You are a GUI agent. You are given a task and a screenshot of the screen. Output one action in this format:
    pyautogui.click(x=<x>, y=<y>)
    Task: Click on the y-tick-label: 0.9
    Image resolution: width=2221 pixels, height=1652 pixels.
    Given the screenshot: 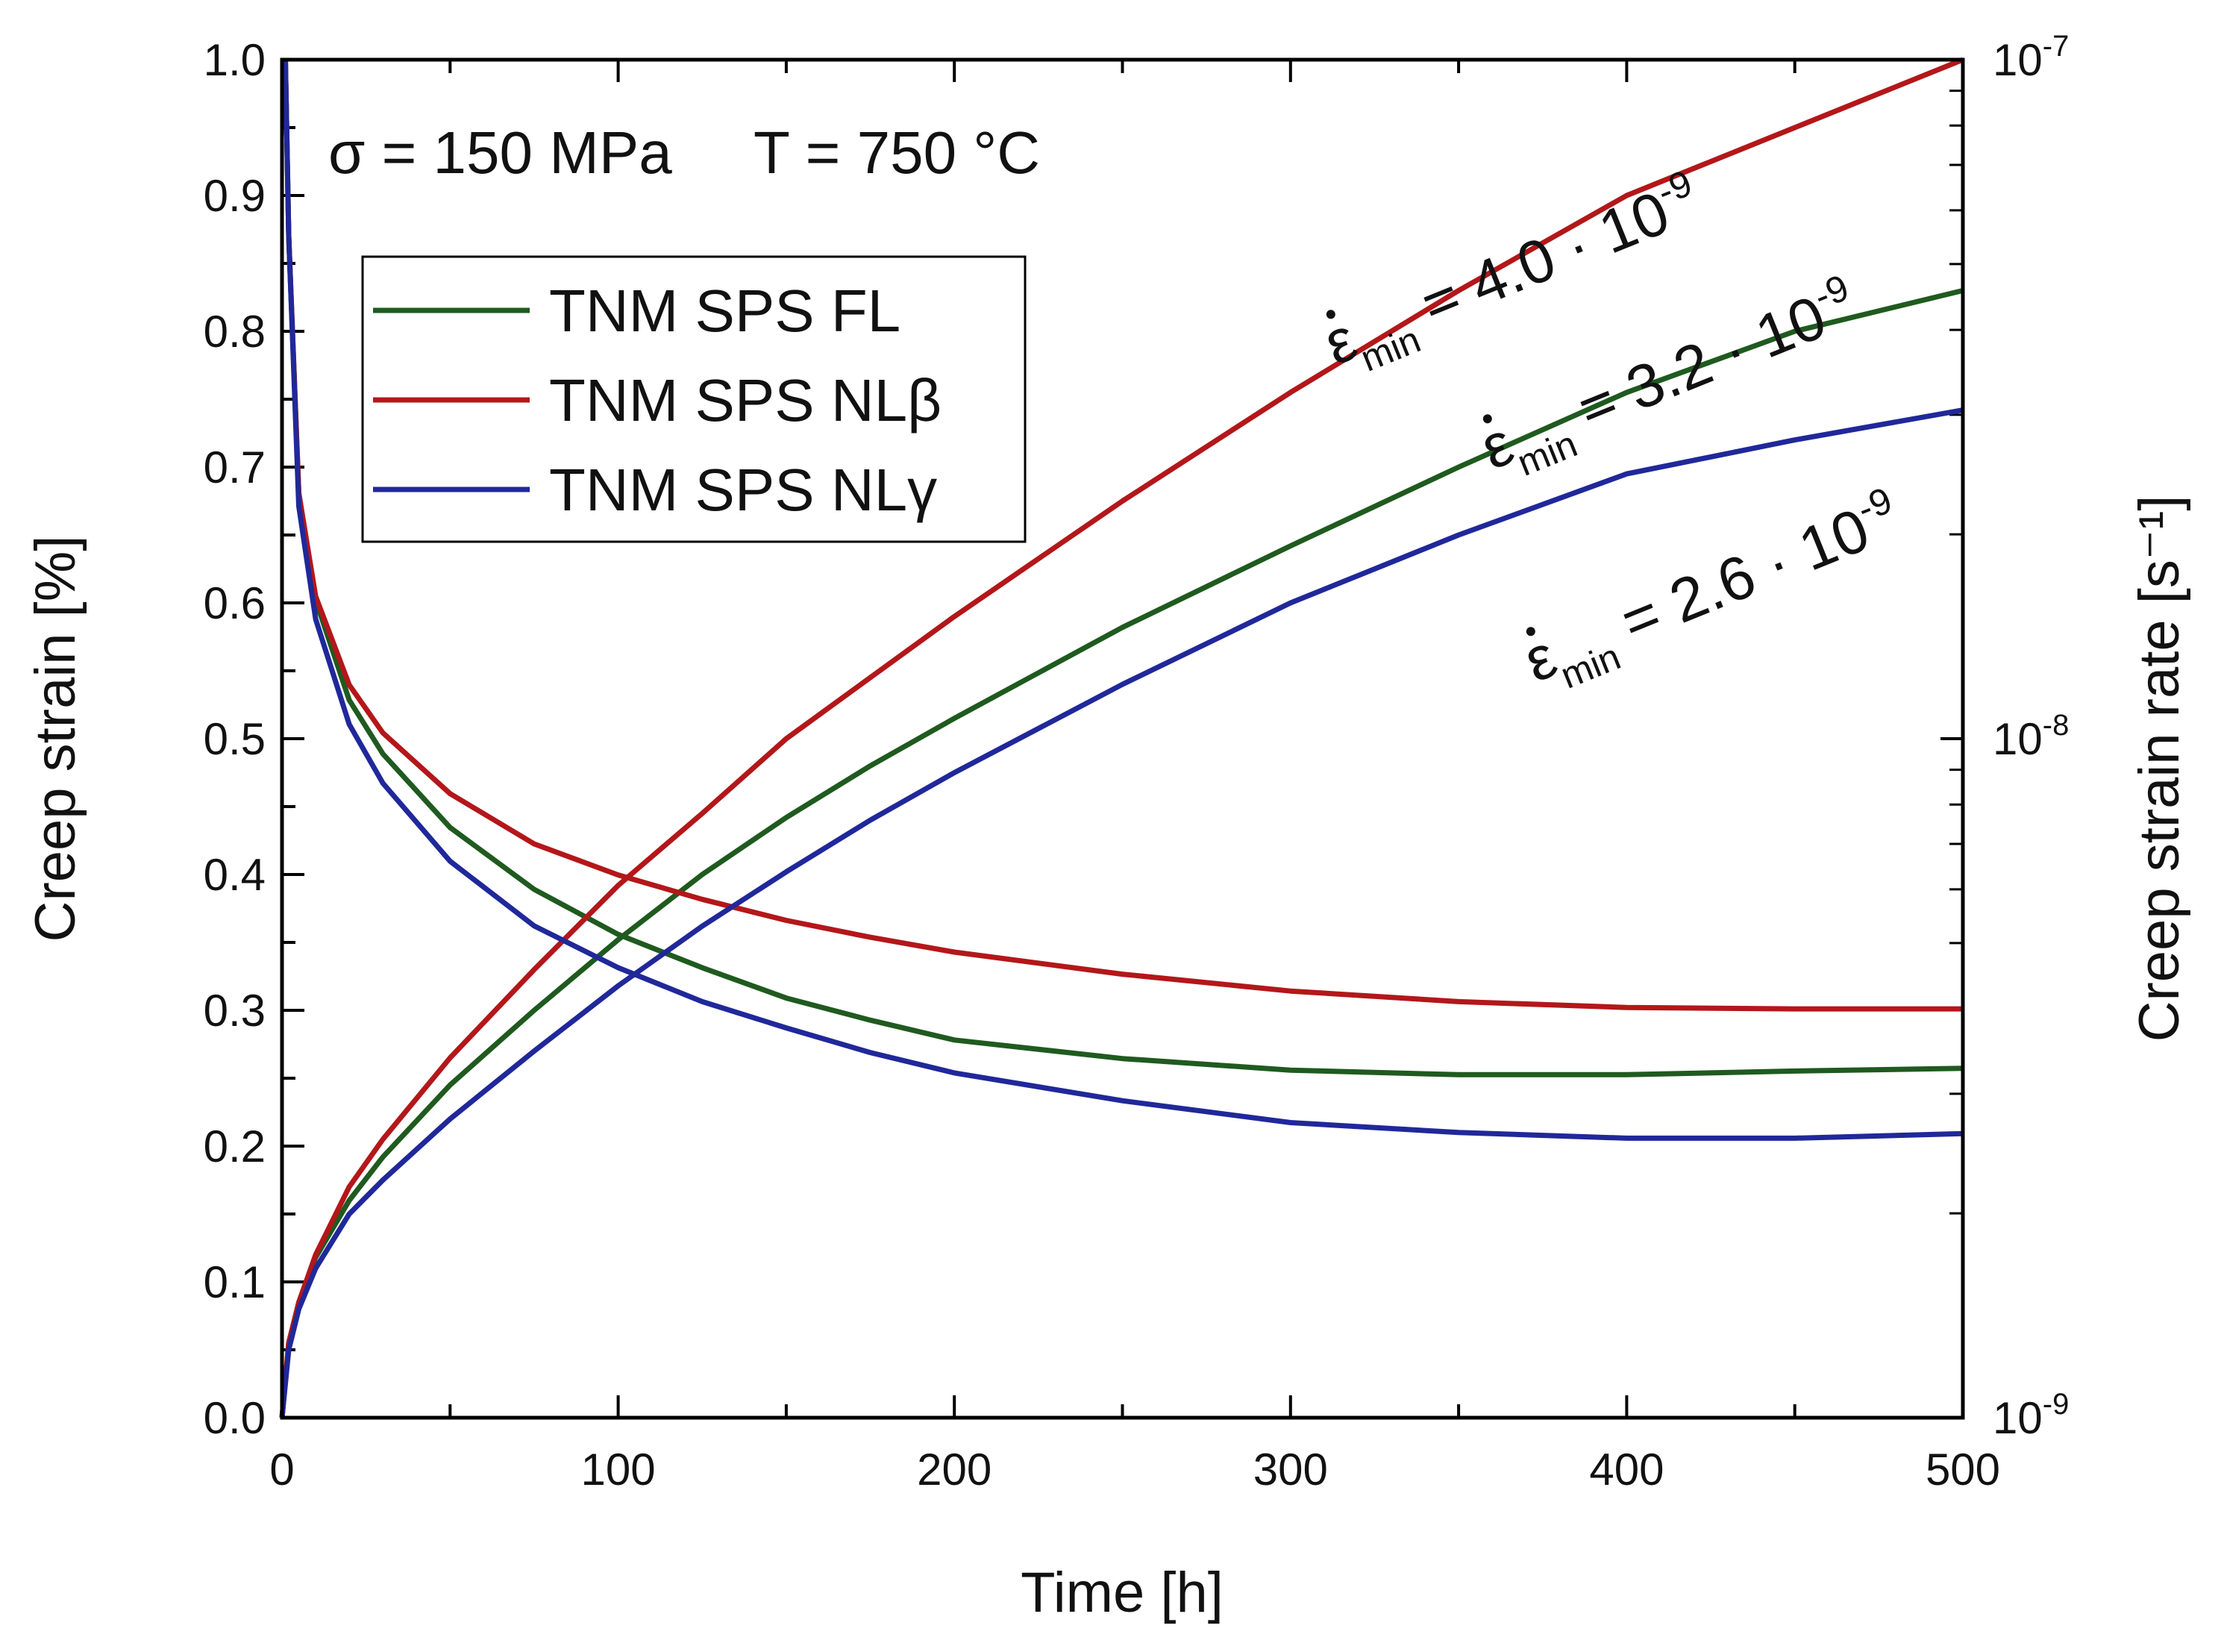 What is the action you would take?
    pyautogui.click(x=235, y=196)
    